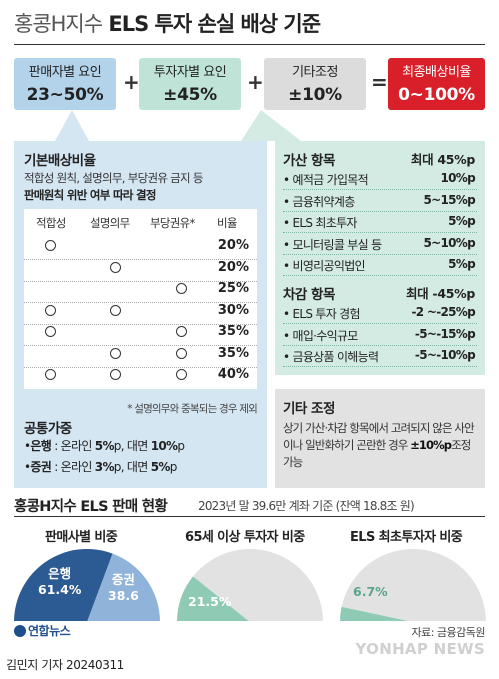 Image resolution: width=499 pixels, height=679 pixels. I want to click on yonhap-logo: 연합뉴스, so click(42, 630).